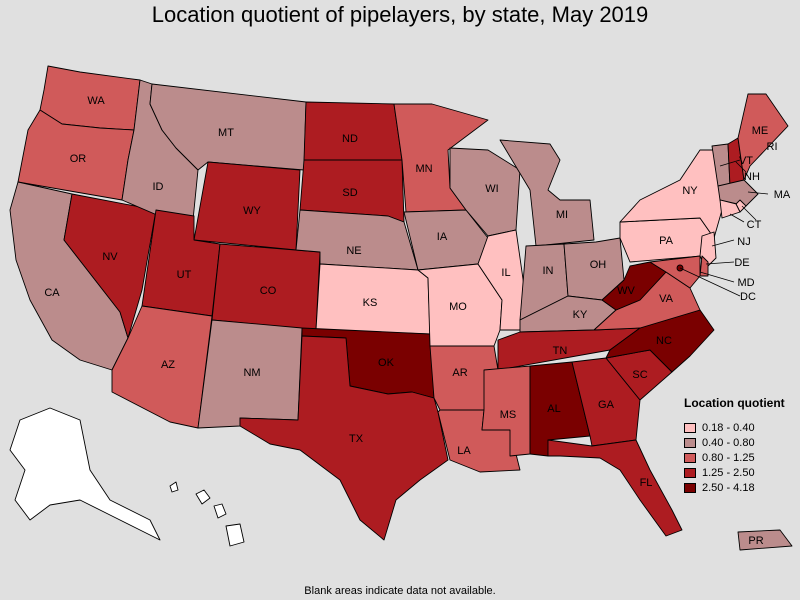 The width and height of the screenshot is (800, 600). I want to click on leader-lines, so click(724, 228).